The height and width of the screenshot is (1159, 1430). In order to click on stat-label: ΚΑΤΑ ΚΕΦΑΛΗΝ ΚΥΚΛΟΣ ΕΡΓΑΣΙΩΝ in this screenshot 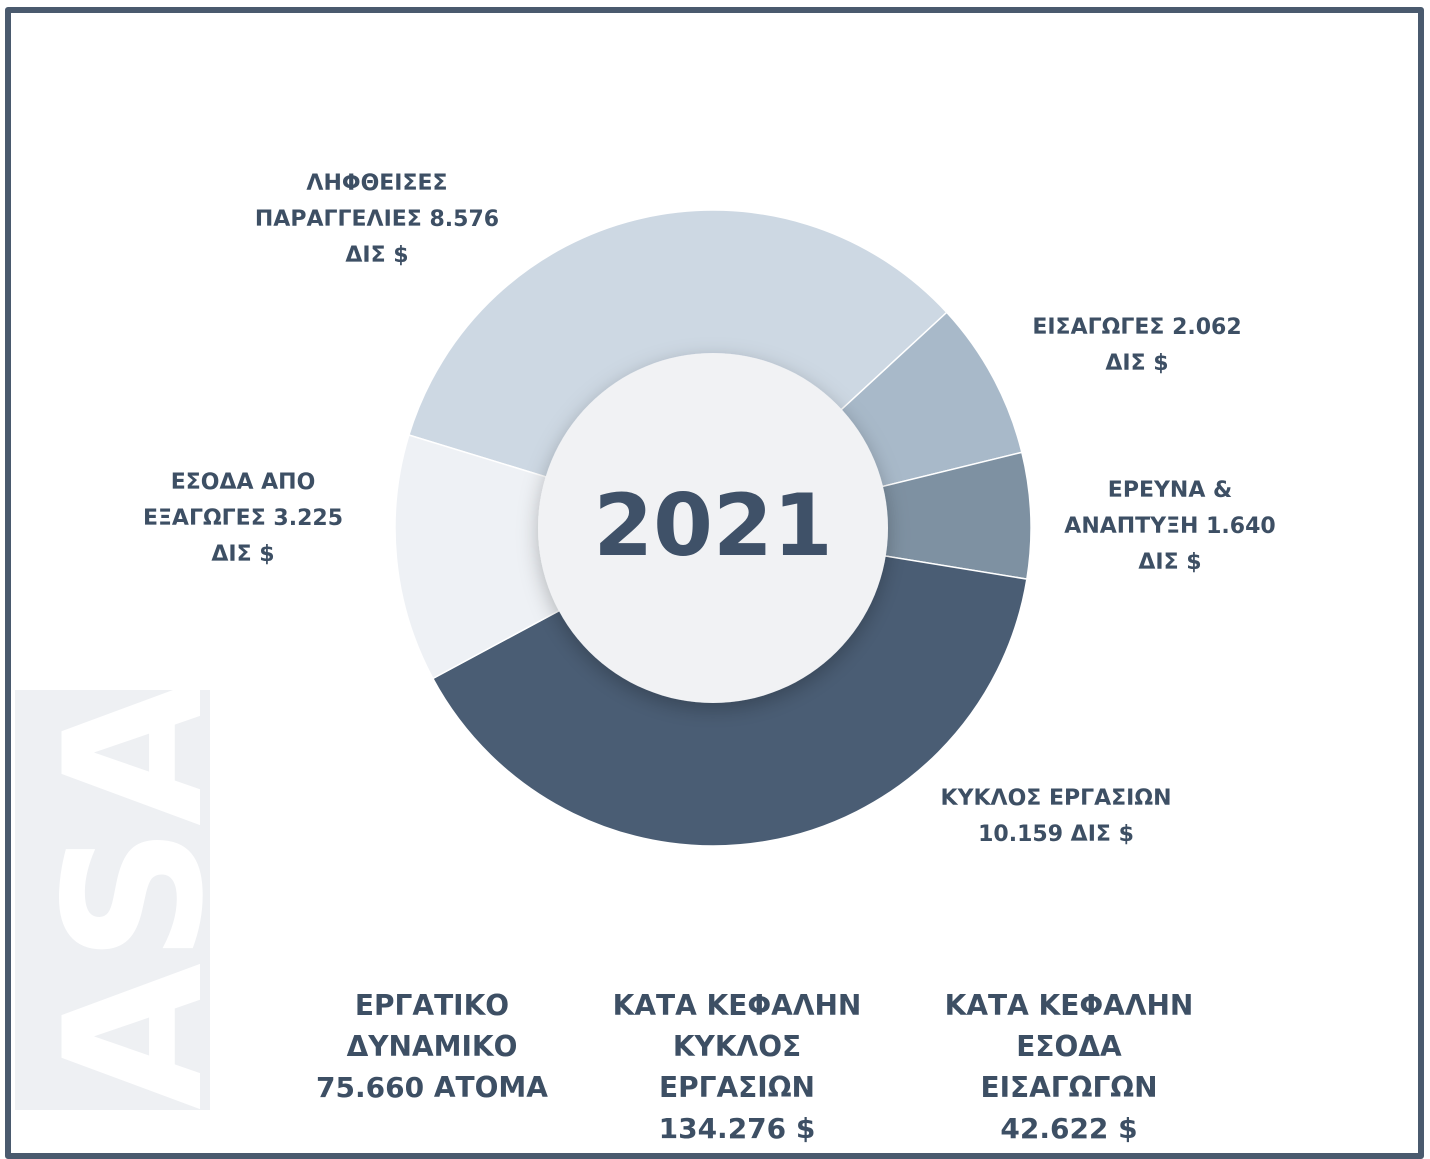, I will do `click(737, 1046)`.